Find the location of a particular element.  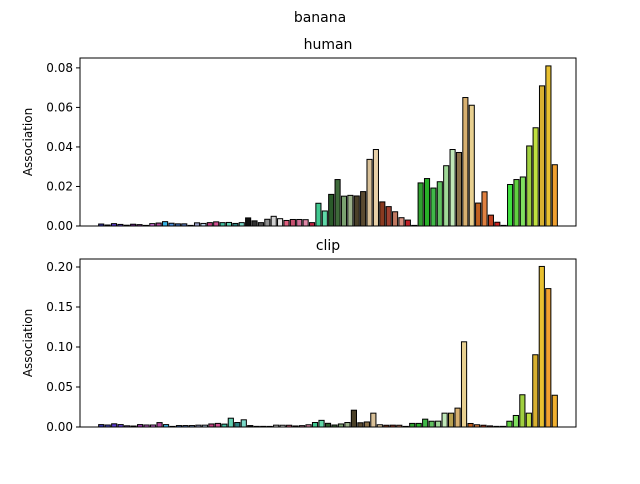

y-axis-label-human: Association is located at coordinates (28, 142).